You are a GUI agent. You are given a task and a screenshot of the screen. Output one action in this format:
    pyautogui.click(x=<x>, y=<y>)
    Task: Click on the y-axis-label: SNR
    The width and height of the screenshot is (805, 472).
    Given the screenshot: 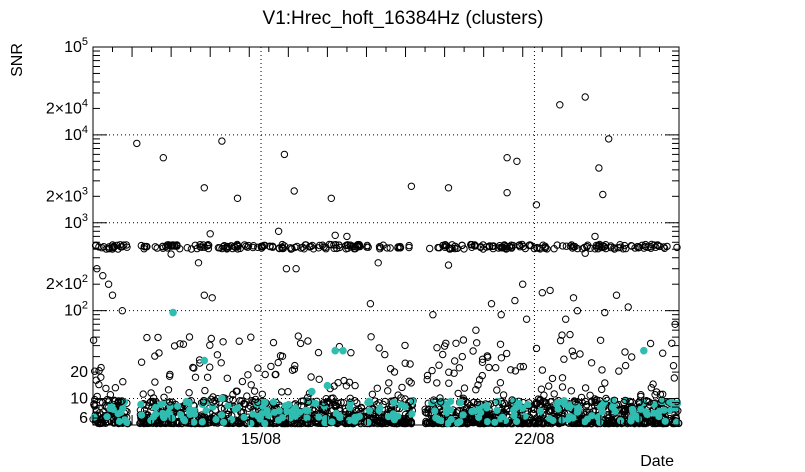 What is the action you would take?
    pyautogui.click(x=17, y=60)
    